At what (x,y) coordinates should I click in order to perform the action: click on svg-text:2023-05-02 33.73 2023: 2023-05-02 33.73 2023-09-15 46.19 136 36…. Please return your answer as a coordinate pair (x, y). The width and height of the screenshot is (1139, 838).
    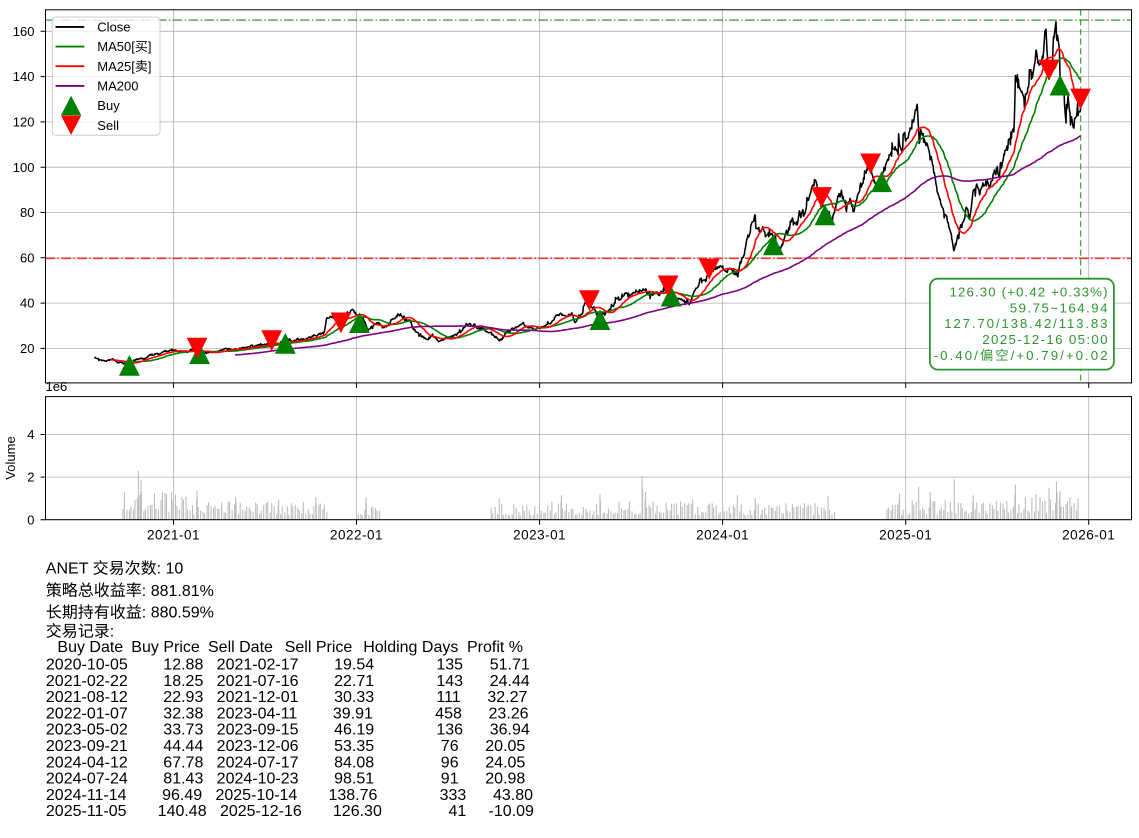
    Looking at the image, I should click on (288, 730).